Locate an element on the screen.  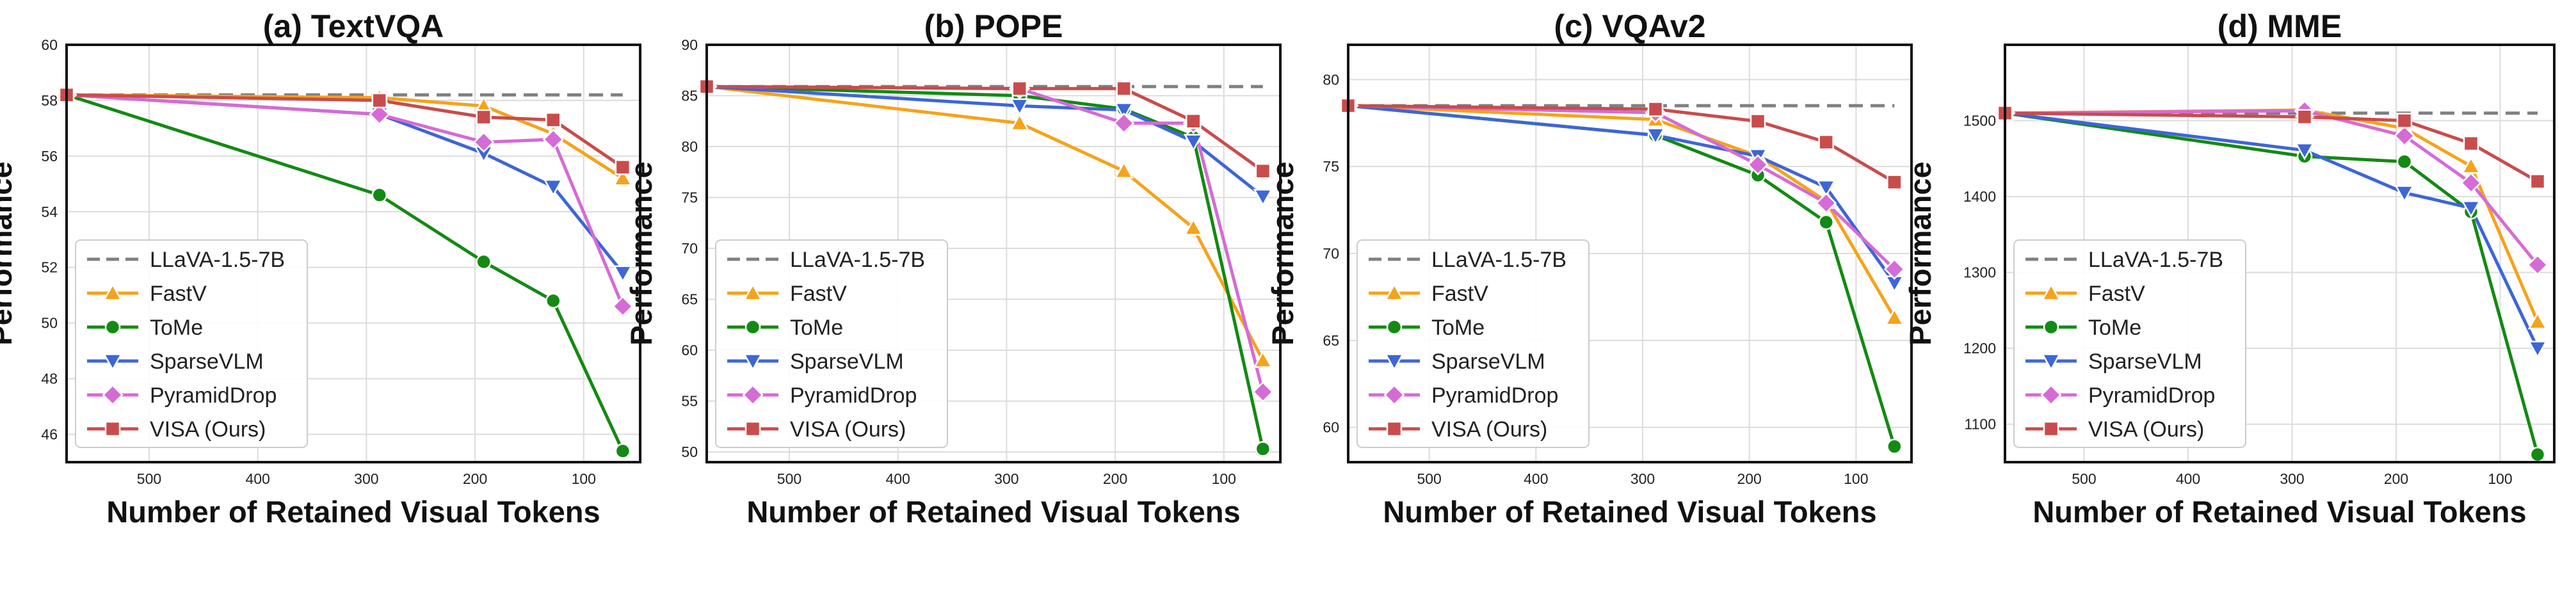
y-tick-label: 50 is located at coordinates (689, 452).